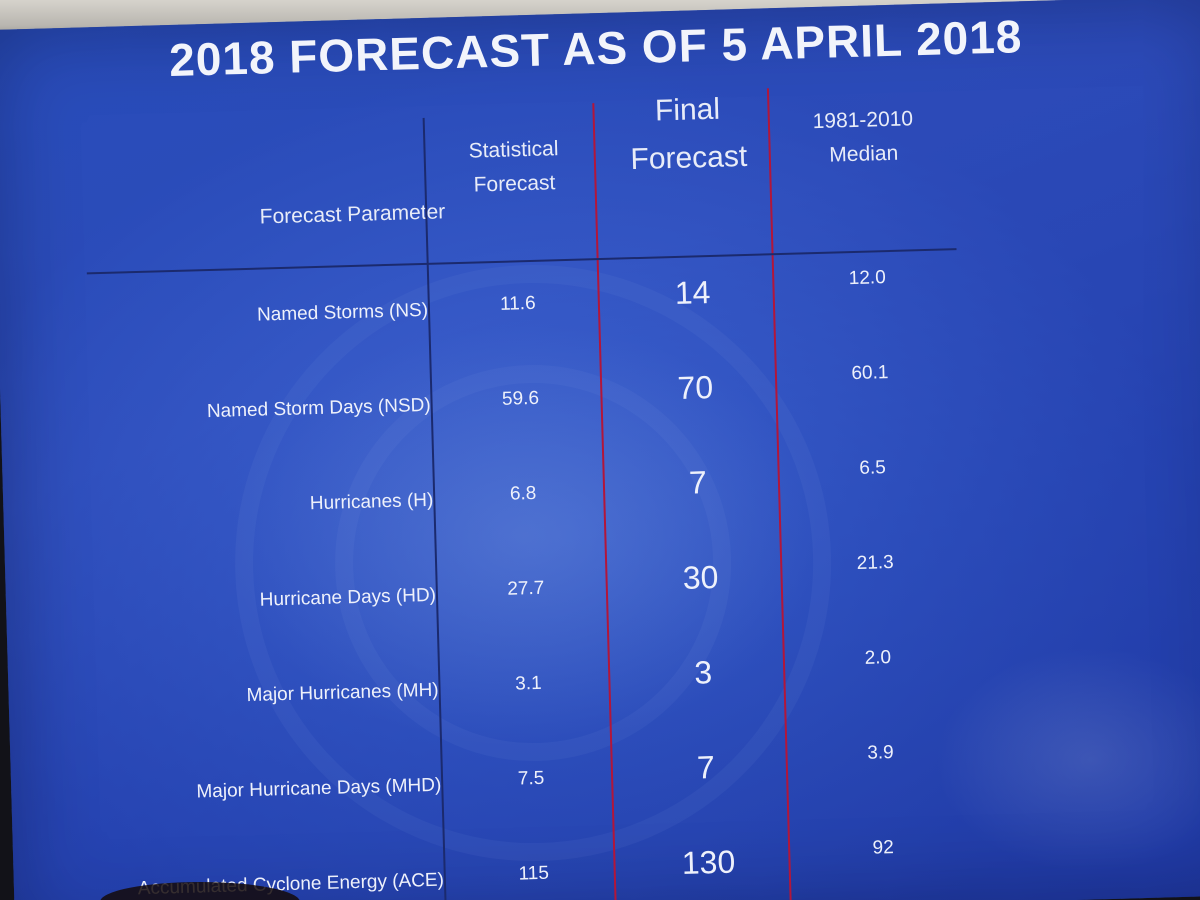  What do you see at coordinates (513, 150) in the screenshot?
I see `header-statistical-line: Statistical` at bounding box center [513, 150].